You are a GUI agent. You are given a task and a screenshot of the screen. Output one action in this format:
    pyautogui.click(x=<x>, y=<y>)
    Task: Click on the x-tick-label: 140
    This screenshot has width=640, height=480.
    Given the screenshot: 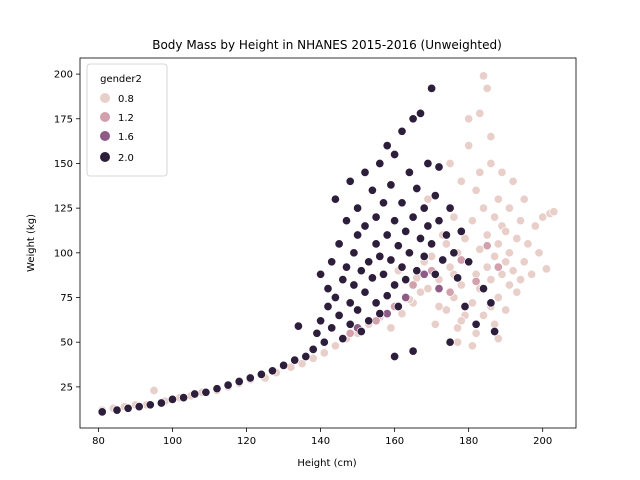 What is the action you would take?
    pyautogui.click(x=320, y=441)
    